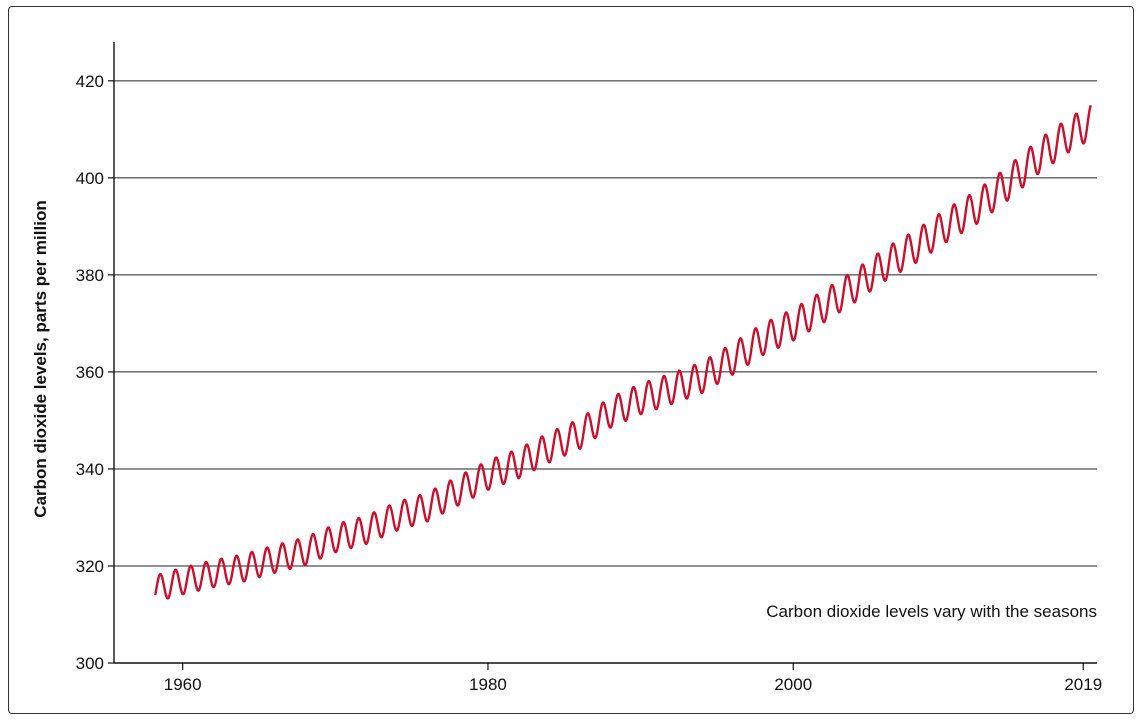 The width and height of the screenshot is (1144, 720). I want to click on y-axis-label: Carbon dioxide levels, parts per million, so click(40, 358).